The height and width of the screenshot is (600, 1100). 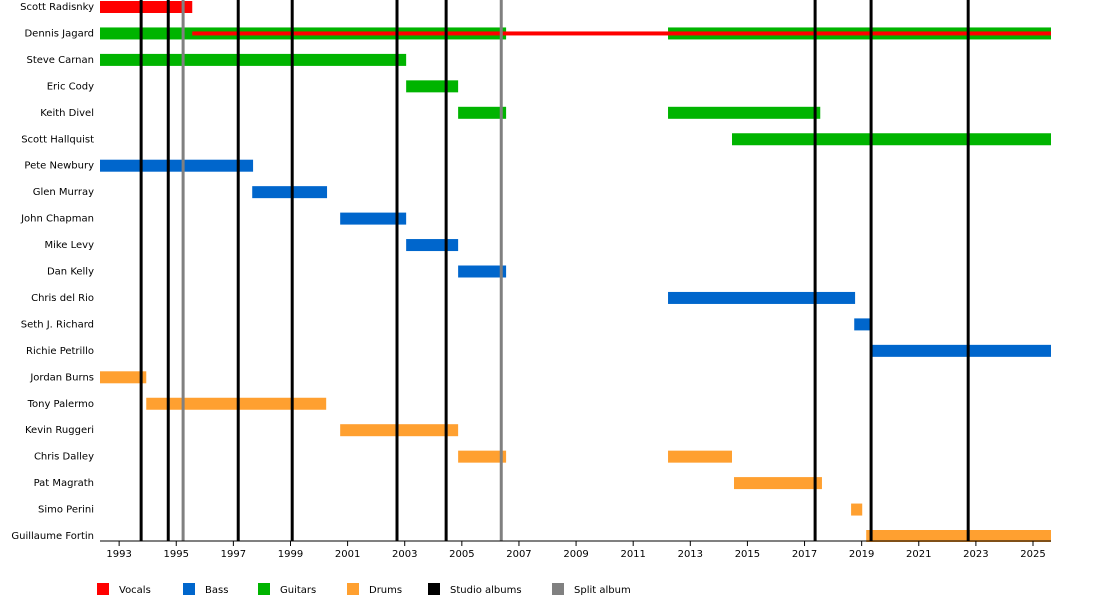 What do you see at coordinates (64, 457) in the screenshot?
I see `member-name: Chris Dalley` at bounding box center [64, 457].